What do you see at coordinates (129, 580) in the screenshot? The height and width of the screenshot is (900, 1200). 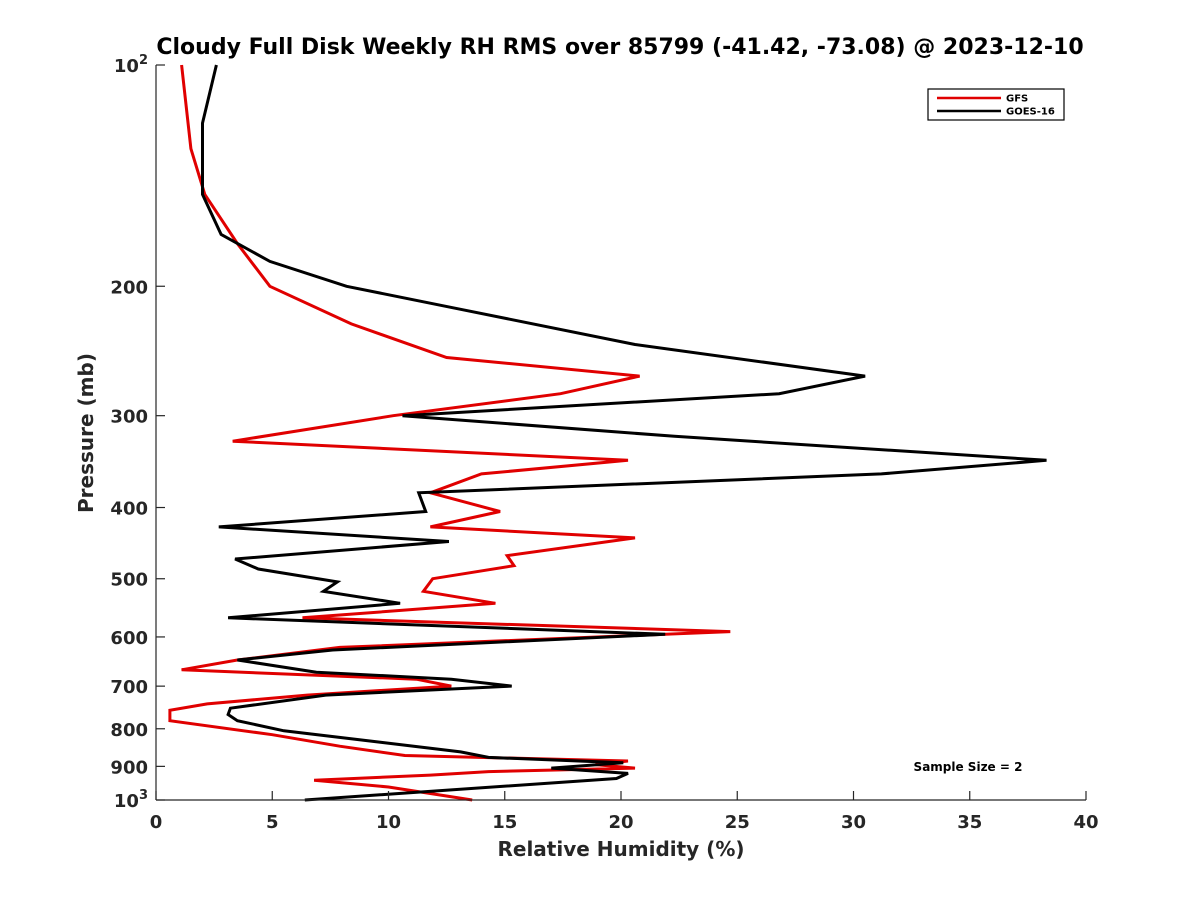 I see `y-tick-label: 500` at bounding box center [129, 580].